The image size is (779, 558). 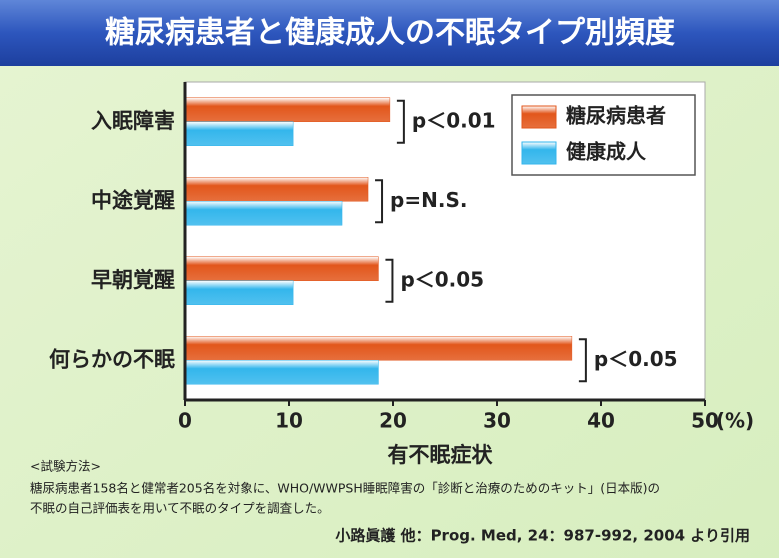 I want to click on y-tick-label: 早朝覚醒, so click(x=133, y=280).